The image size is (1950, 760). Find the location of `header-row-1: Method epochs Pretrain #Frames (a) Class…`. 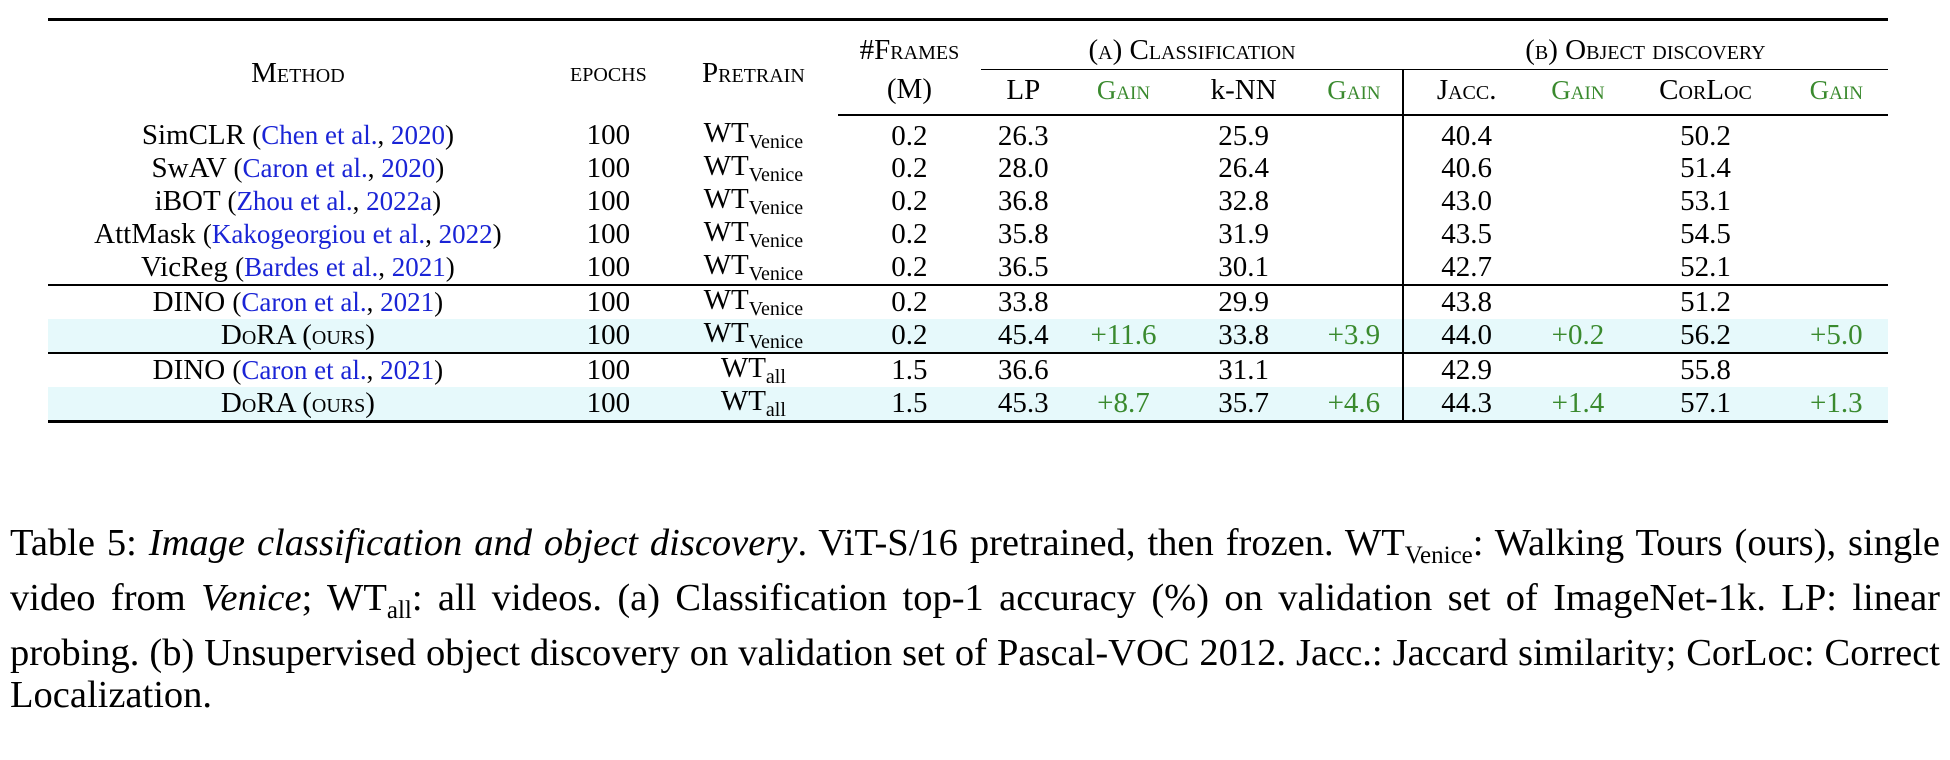

header-row-1: Method epochs Pretrain #Frames (a) Class… is located at coordinates (968, 53).